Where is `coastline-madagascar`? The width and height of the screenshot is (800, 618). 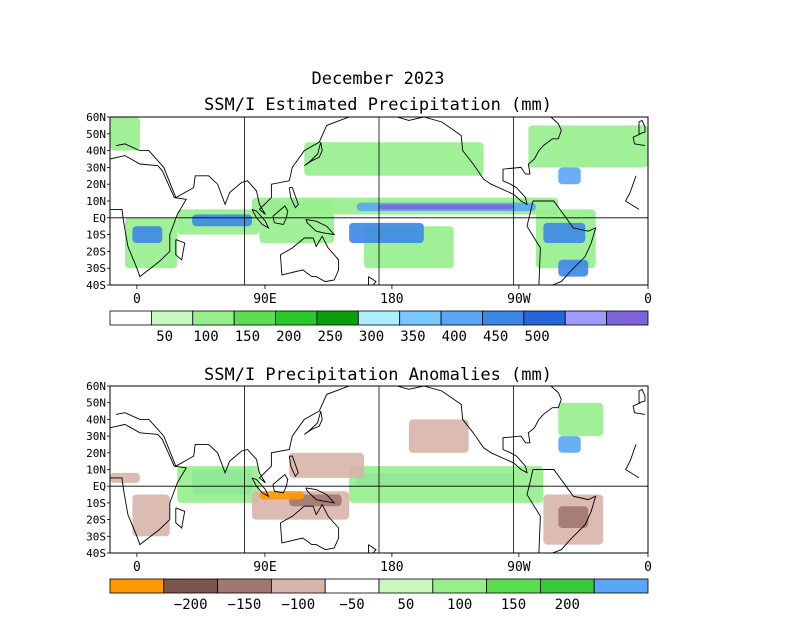 coastline-madagascar is located at coordinates (180, 250).